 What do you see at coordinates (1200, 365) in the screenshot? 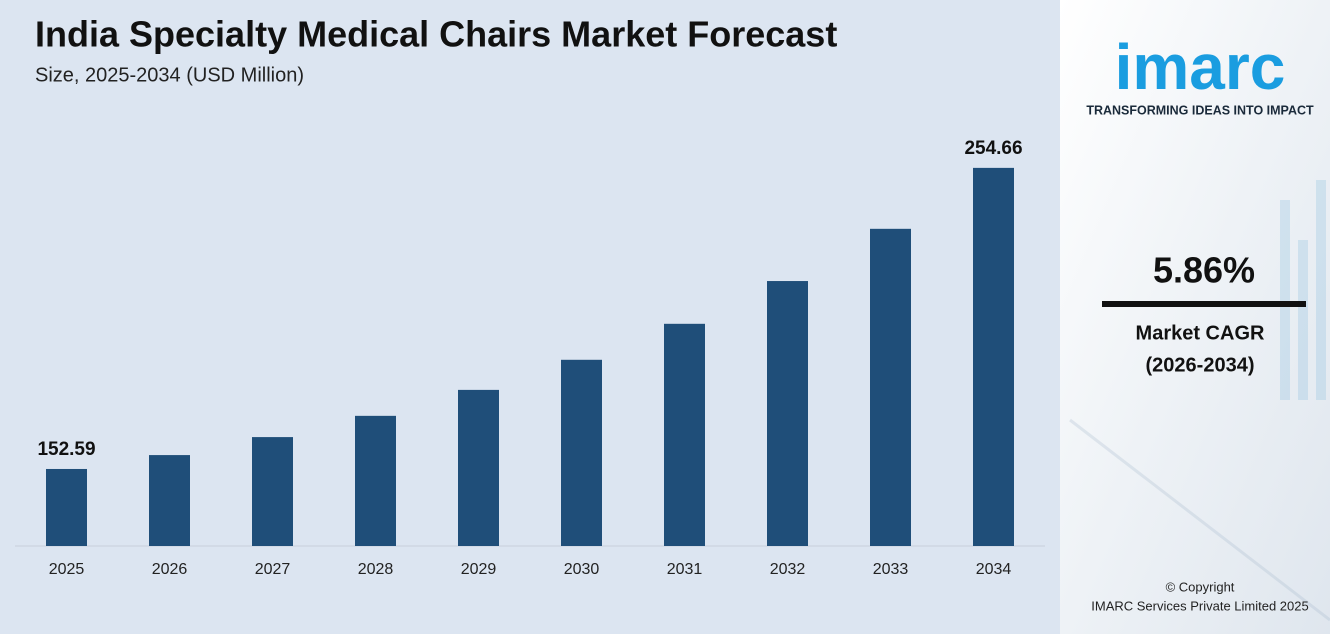
I see `cagr-period: (2026-2034)` at bounding box center [1200, 365].